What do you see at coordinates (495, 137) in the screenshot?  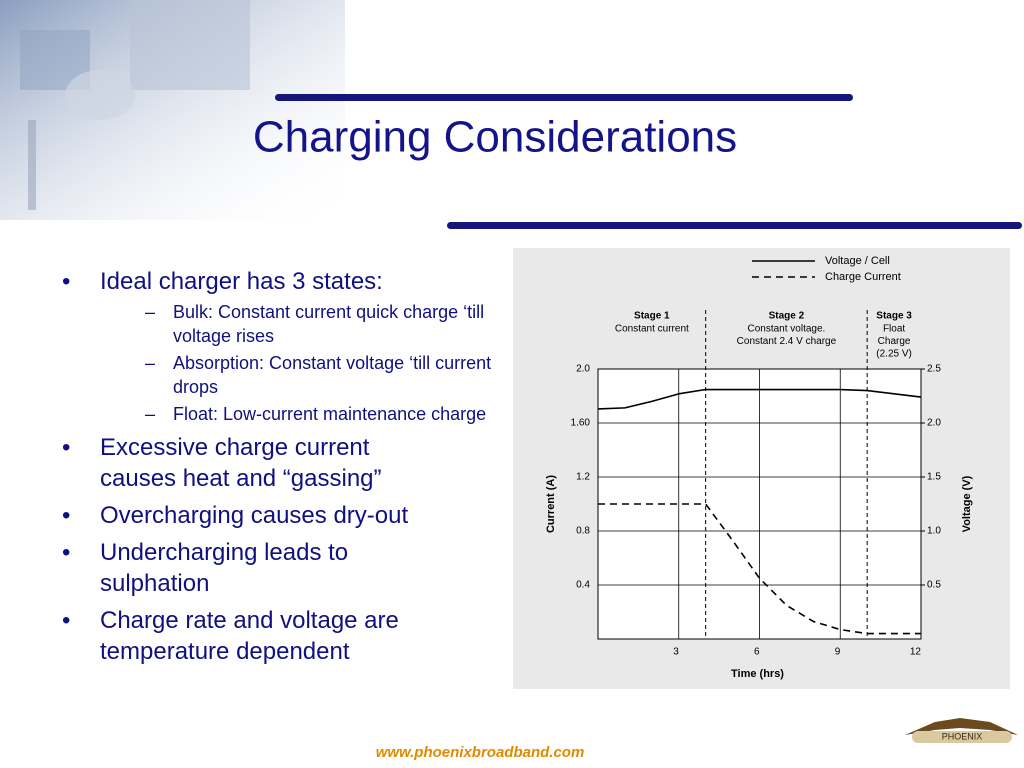 I see `slide-title: Charging Considerations` at bounding box center [495, 137].